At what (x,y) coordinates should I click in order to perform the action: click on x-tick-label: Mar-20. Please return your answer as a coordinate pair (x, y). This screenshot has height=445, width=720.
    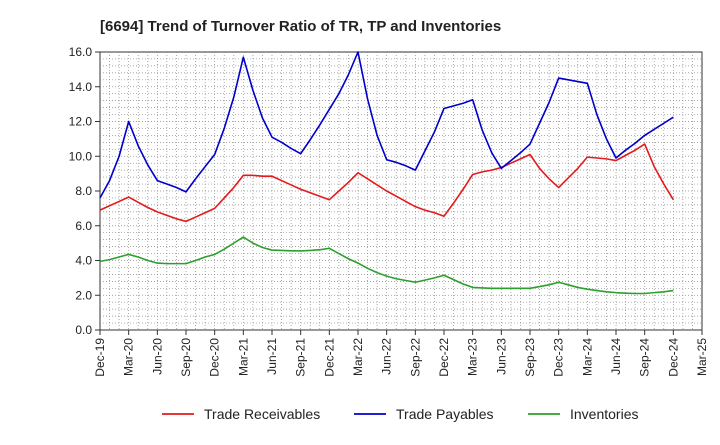
    Looking at the image, I should click on (129, 357).